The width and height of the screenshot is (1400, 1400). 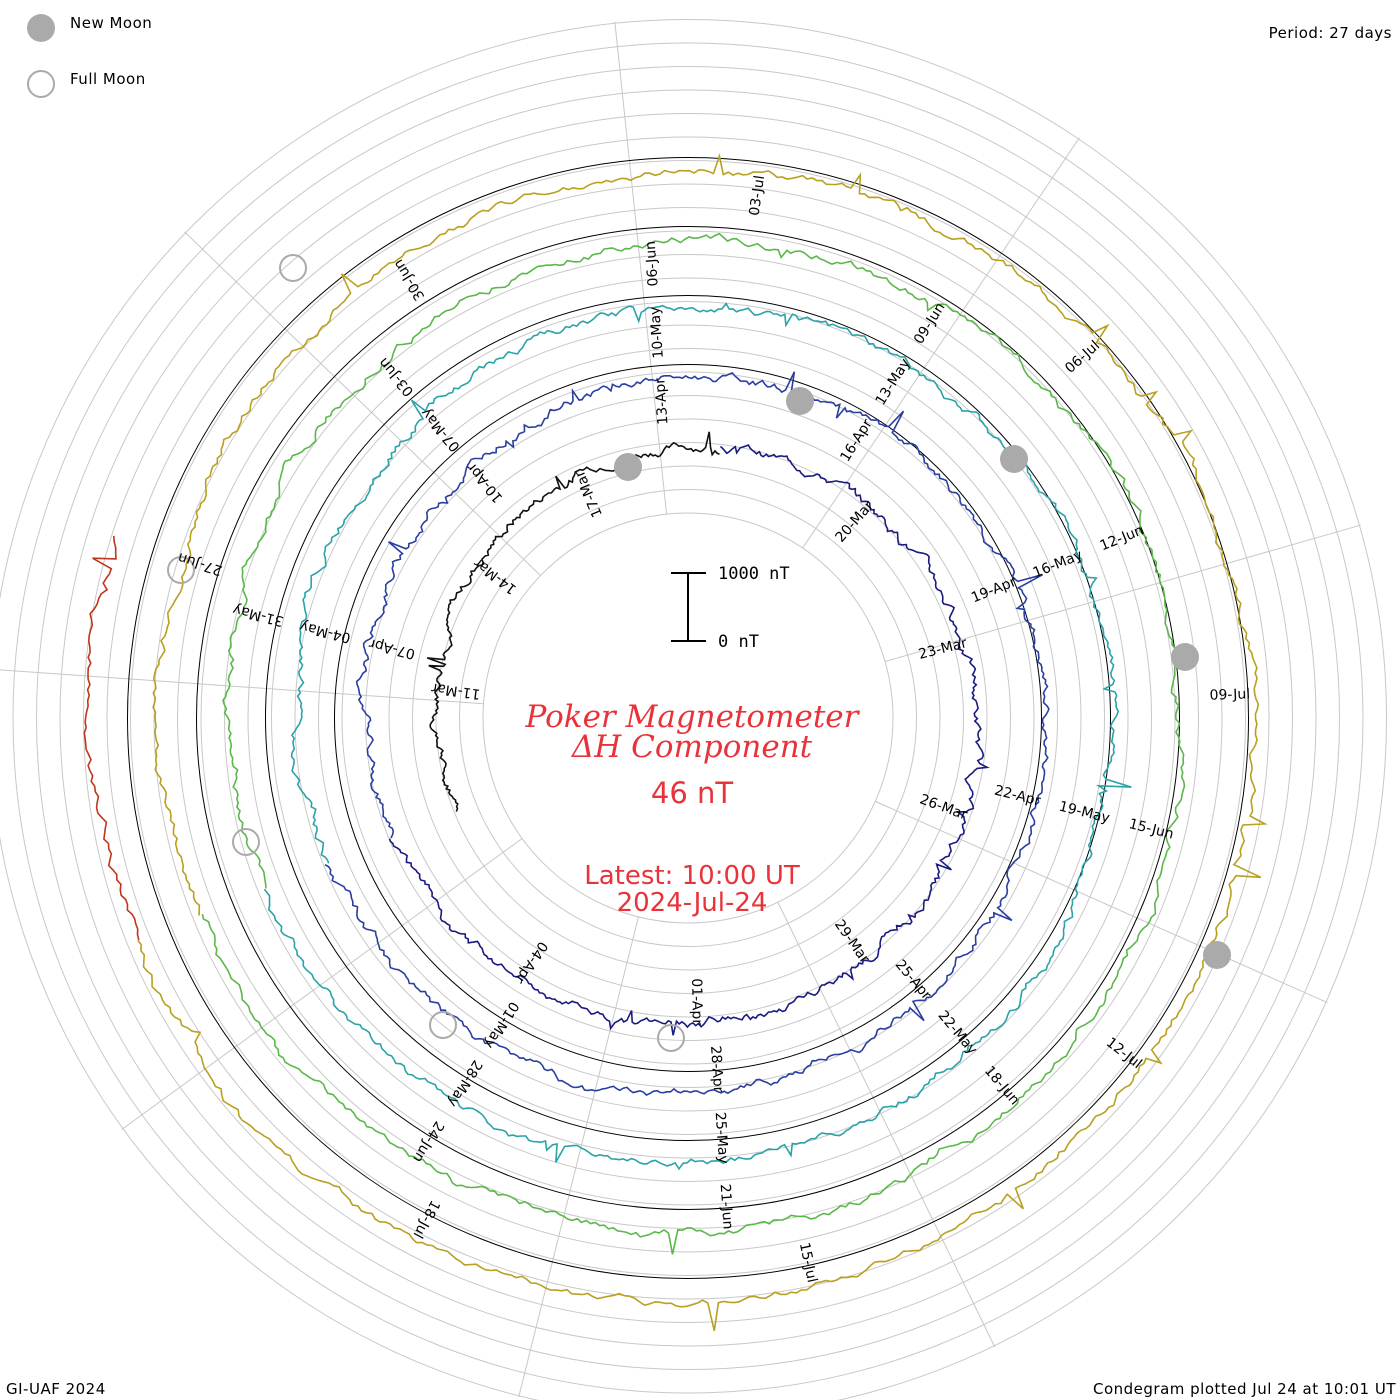 What do you see at coordinates (652, 263) in the screenshot?
I see `date-label: 06-Jun` at bounding box center [652, 263].